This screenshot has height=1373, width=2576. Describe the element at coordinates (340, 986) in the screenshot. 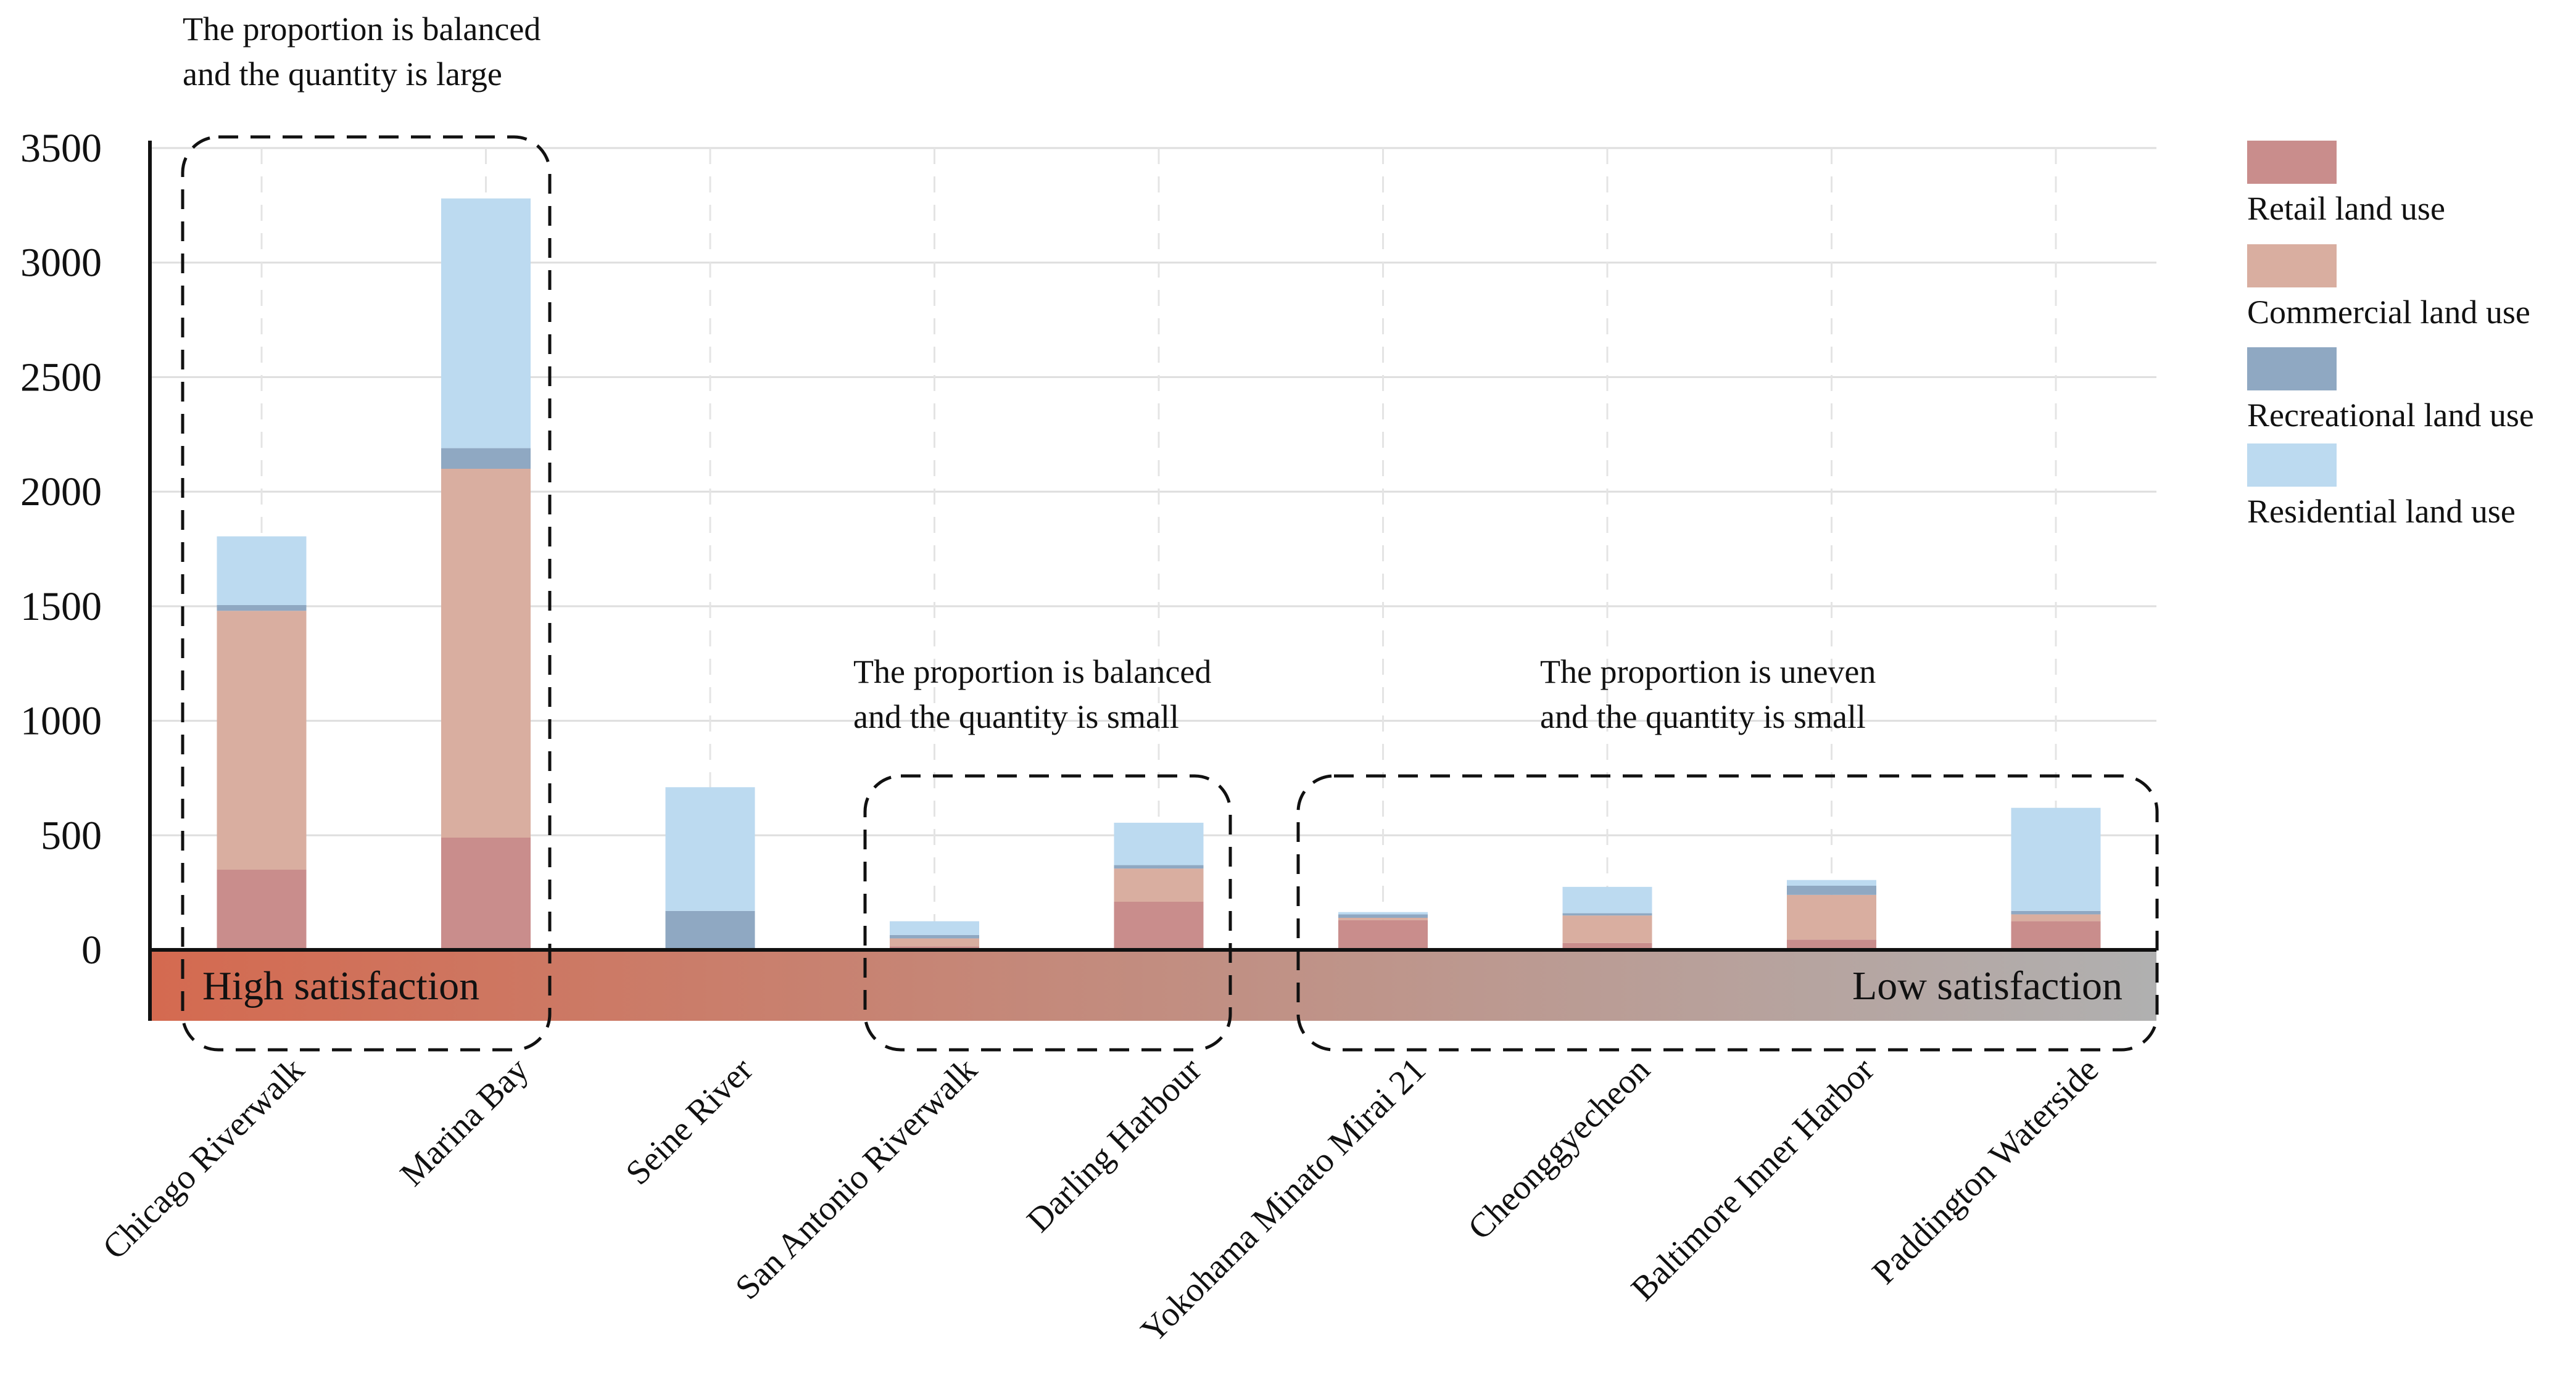

I see `high-satisfaction-label: High satisfaction` at that location.